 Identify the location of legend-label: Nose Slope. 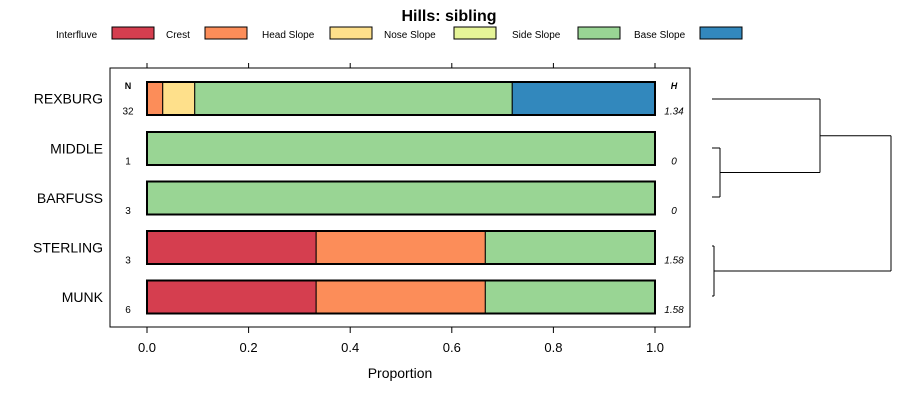
(410, 35).